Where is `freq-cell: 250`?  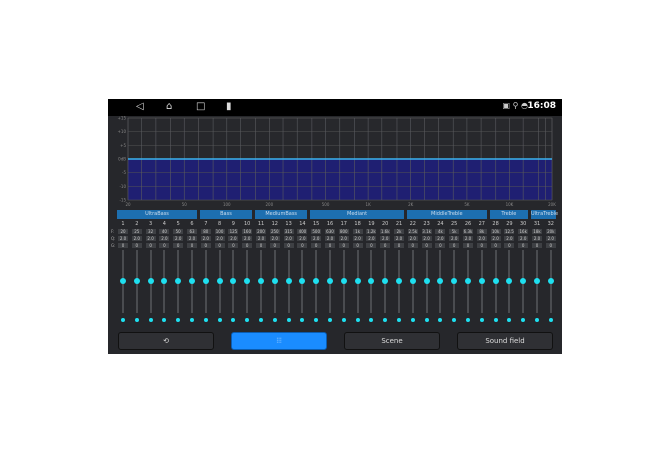 freq-cell: 250 is located at coordinates (274, 231).